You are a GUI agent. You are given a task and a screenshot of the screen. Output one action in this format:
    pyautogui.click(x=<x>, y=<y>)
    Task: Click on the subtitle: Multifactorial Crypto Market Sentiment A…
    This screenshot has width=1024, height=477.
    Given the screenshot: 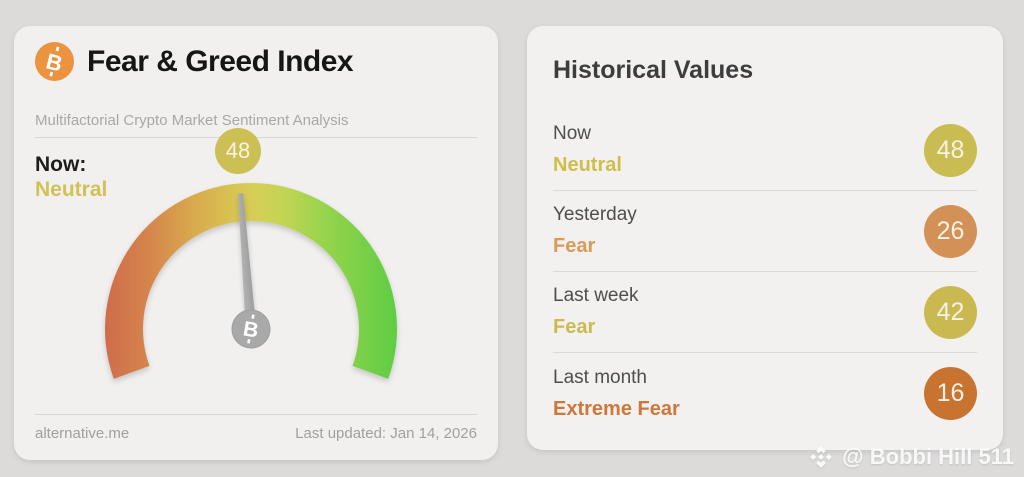 What is the action you would take?
    pyautogui.click(x=192, y=120)
    